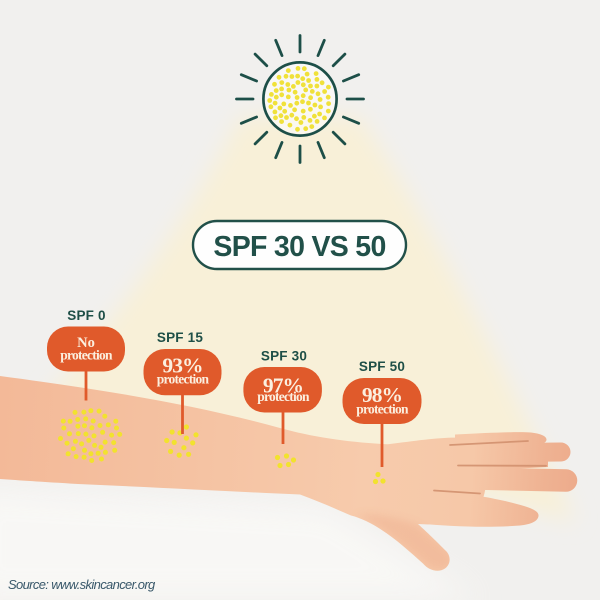  I want to click on svg-text: SPF 30 VS 50, so click(299, 247).